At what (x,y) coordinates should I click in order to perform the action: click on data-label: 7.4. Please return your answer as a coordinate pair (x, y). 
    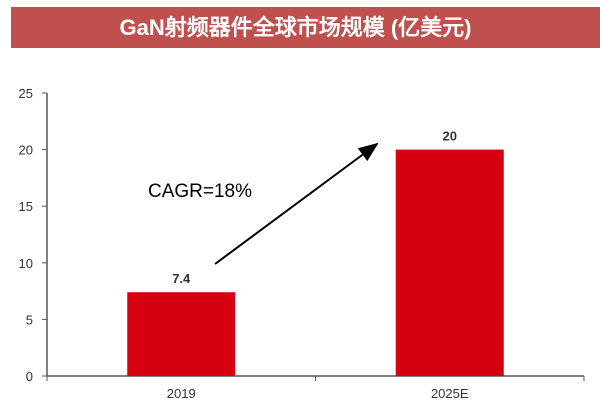
    Looking at the image, I should click on (181, 278).